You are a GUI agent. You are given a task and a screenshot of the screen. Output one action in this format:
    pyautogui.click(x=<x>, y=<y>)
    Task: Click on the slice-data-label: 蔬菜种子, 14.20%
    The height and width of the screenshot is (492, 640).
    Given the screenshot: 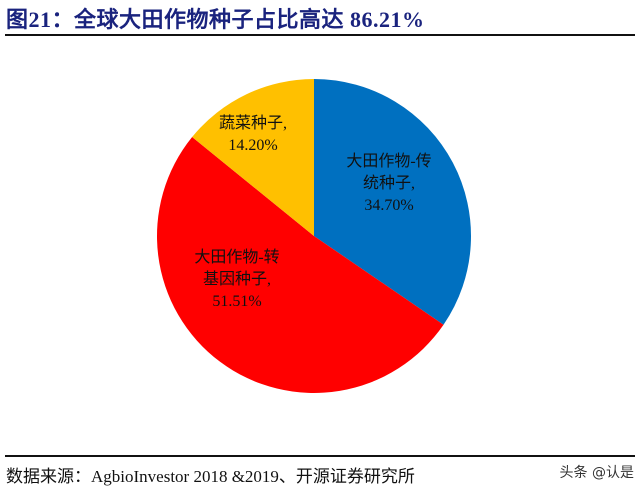 What is the action you would take?
    pyautogui.click(x=253, y=134)
    